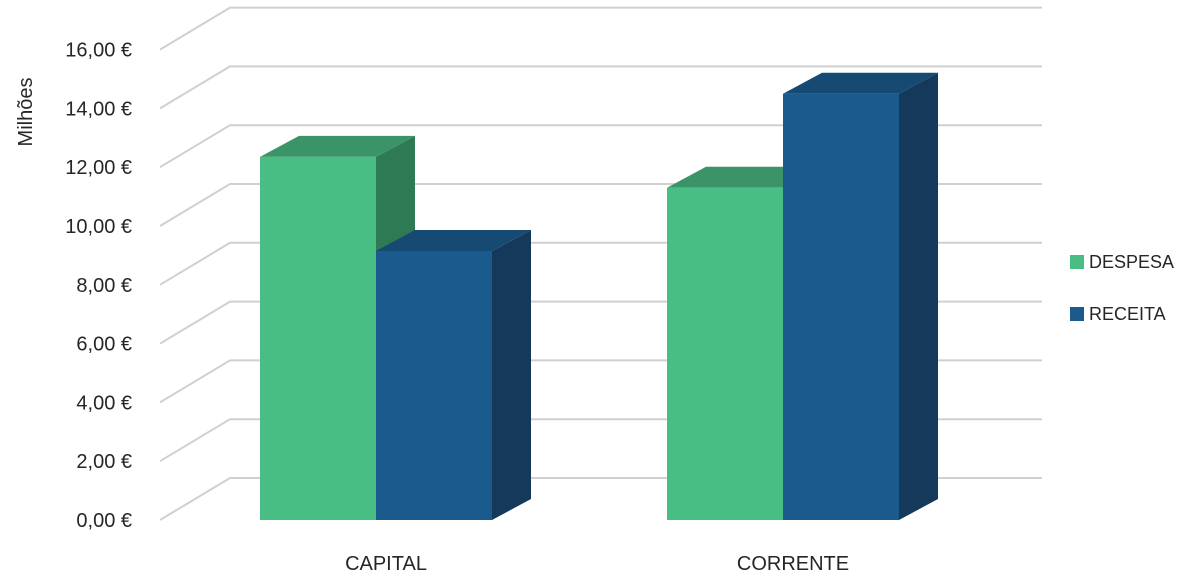  I want to click on y-tick-label: 16,00 €, so click(98, 51).